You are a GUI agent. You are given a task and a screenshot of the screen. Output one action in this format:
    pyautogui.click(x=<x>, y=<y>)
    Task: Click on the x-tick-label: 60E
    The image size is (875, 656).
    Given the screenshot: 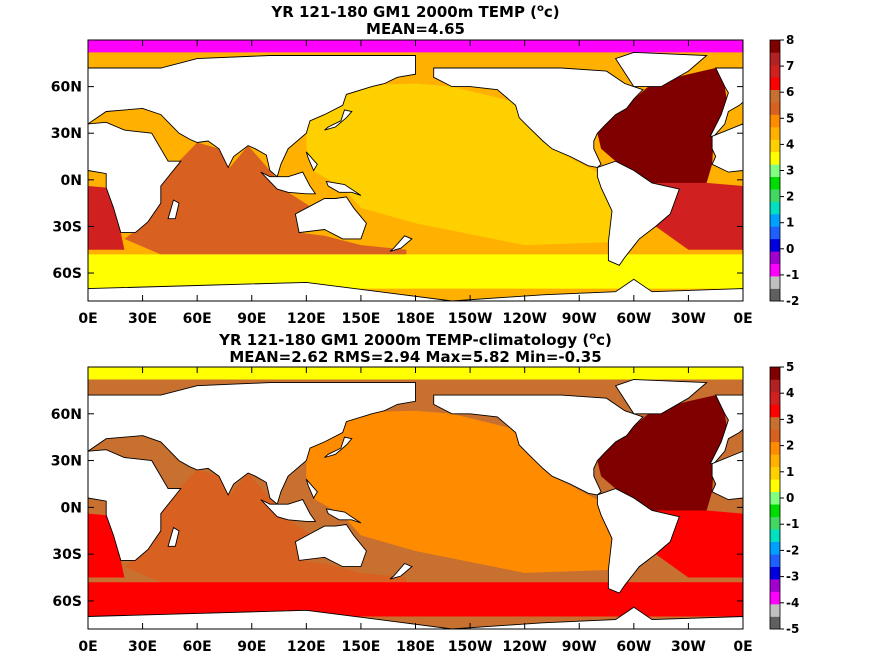 What is the action you would take?
    pyautogui.click(x=197, y=319)
    